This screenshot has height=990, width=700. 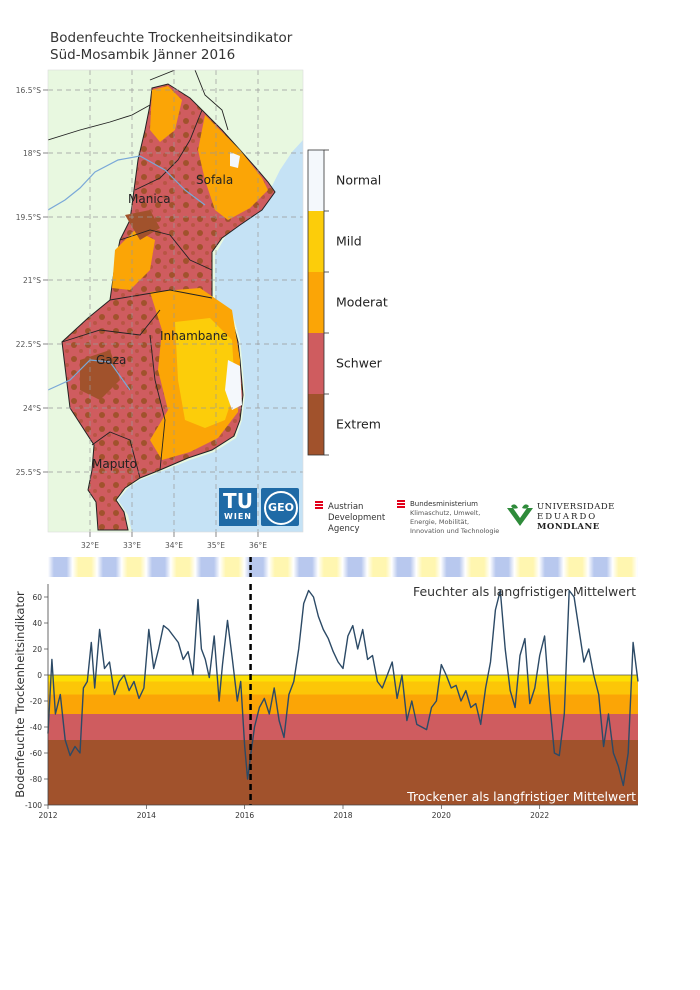 What do you see at coordinates (244, 815) in the screenshot?
I see `x-tick-label: 2016` at bounding box center [244, 815].